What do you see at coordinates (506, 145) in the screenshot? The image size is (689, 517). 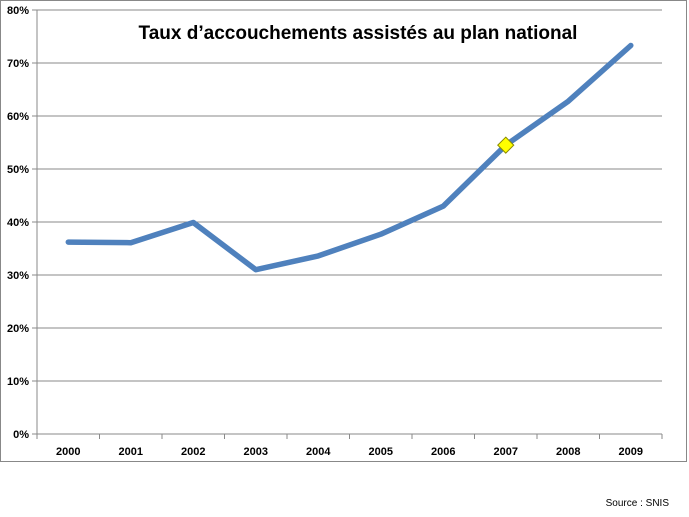 I see `highlight-diamond-marker` at bounding box center [506, 145].